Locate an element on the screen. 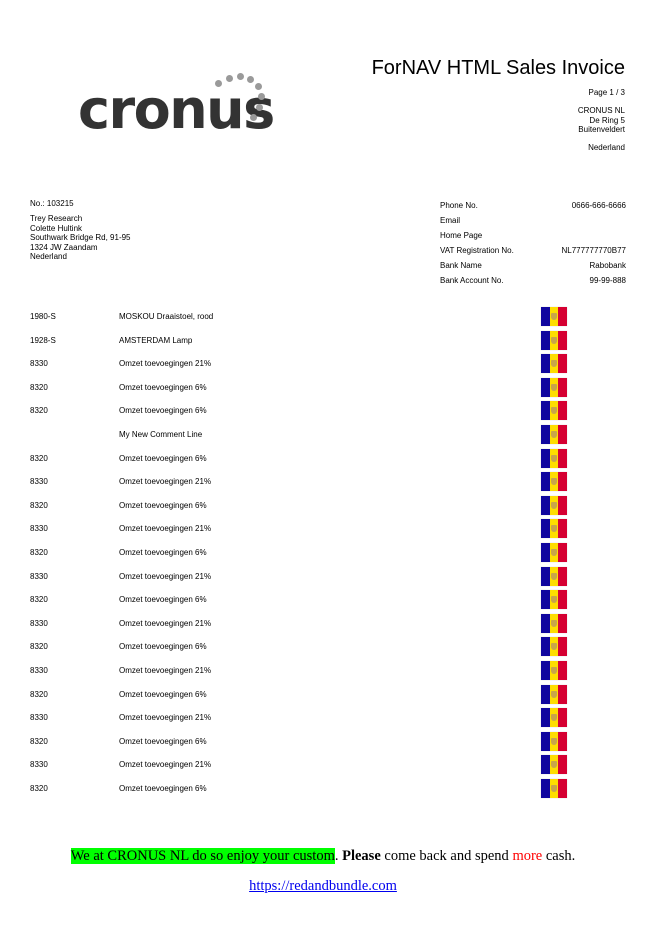 The height and width of the screenshot is (935, 646). logo-text: cronus is located at coordinates (176, 109).